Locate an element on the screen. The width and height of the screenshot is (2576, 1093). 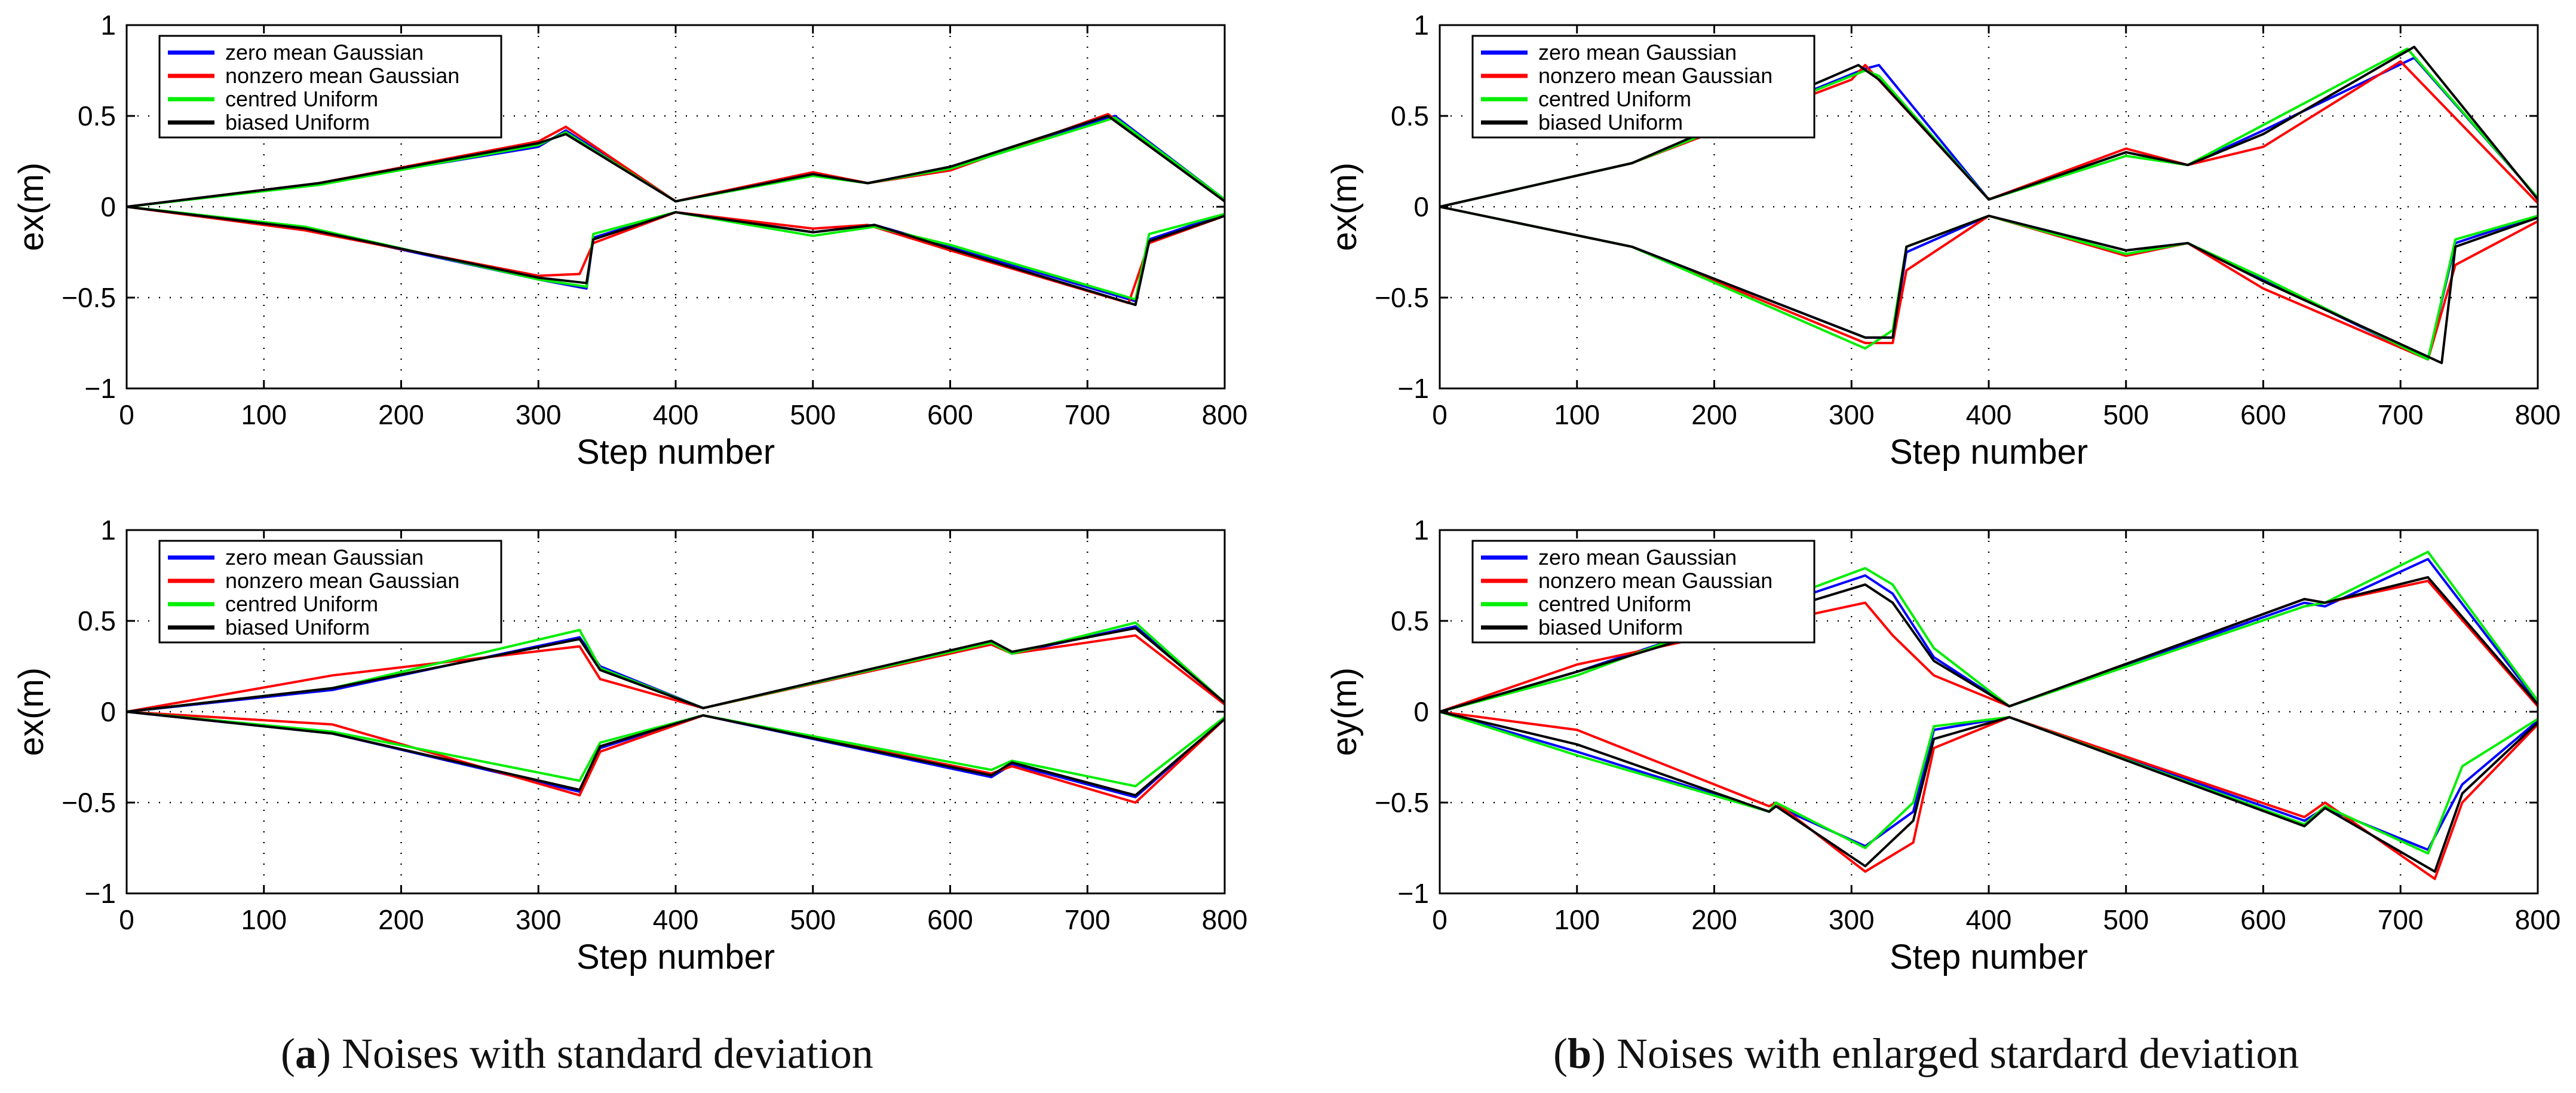
caption-a: (a) Noises with standard deviation is located at coordinates (577, 1053).